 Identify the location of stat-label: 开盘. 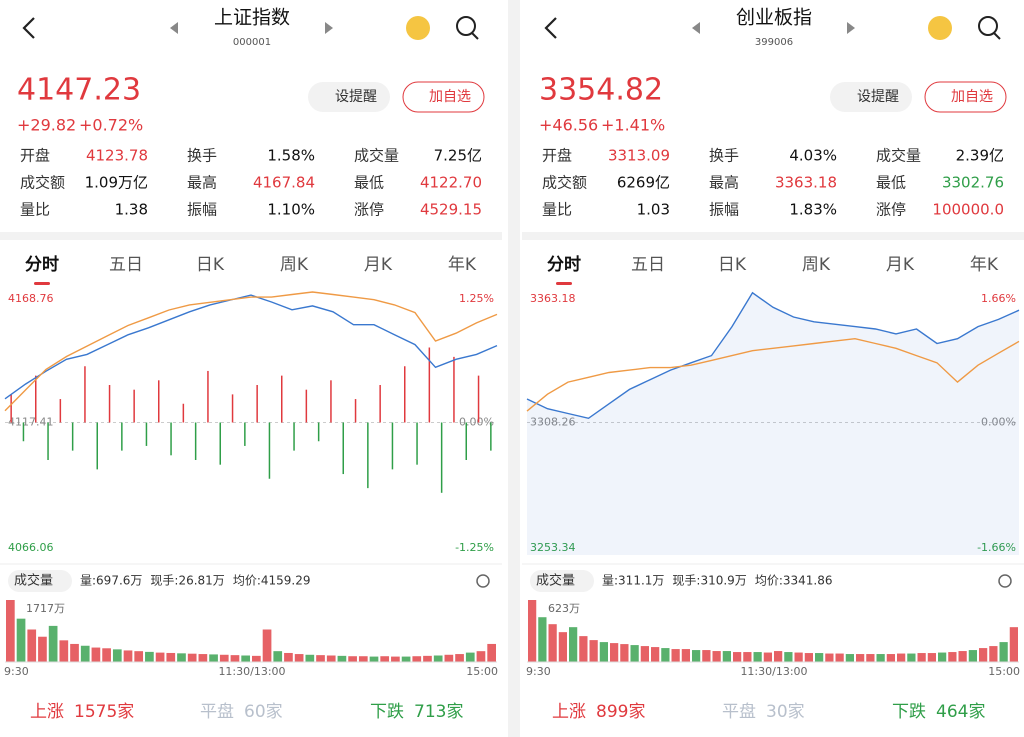
(35, 156).